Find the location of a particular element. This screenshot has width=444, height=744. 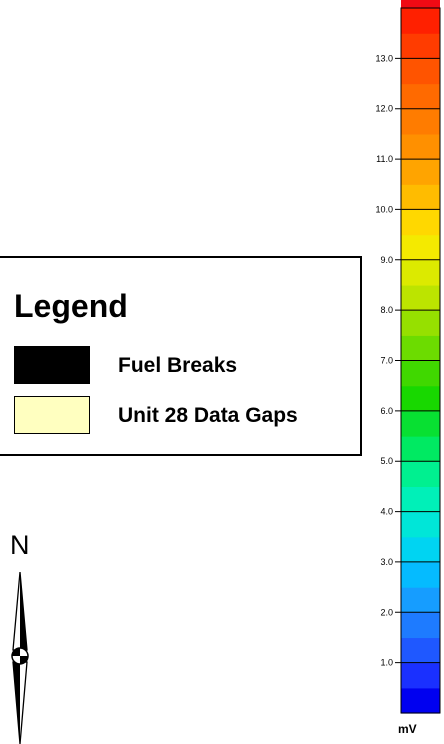

legend-title: Legend is located at coordinates (71, 306).